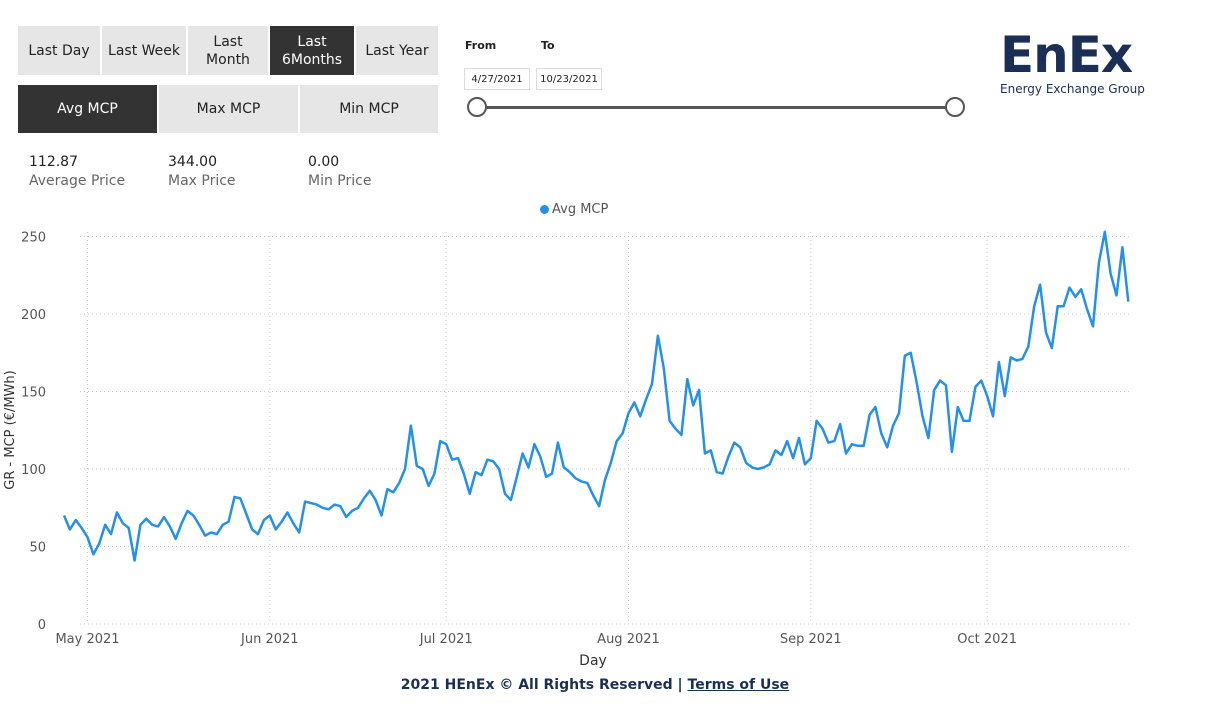  What do you see at coordinates (77, 172) in the screenshot?
I see `average-price-stat: 112.87 Average Price` at bounding box center [77, 172].